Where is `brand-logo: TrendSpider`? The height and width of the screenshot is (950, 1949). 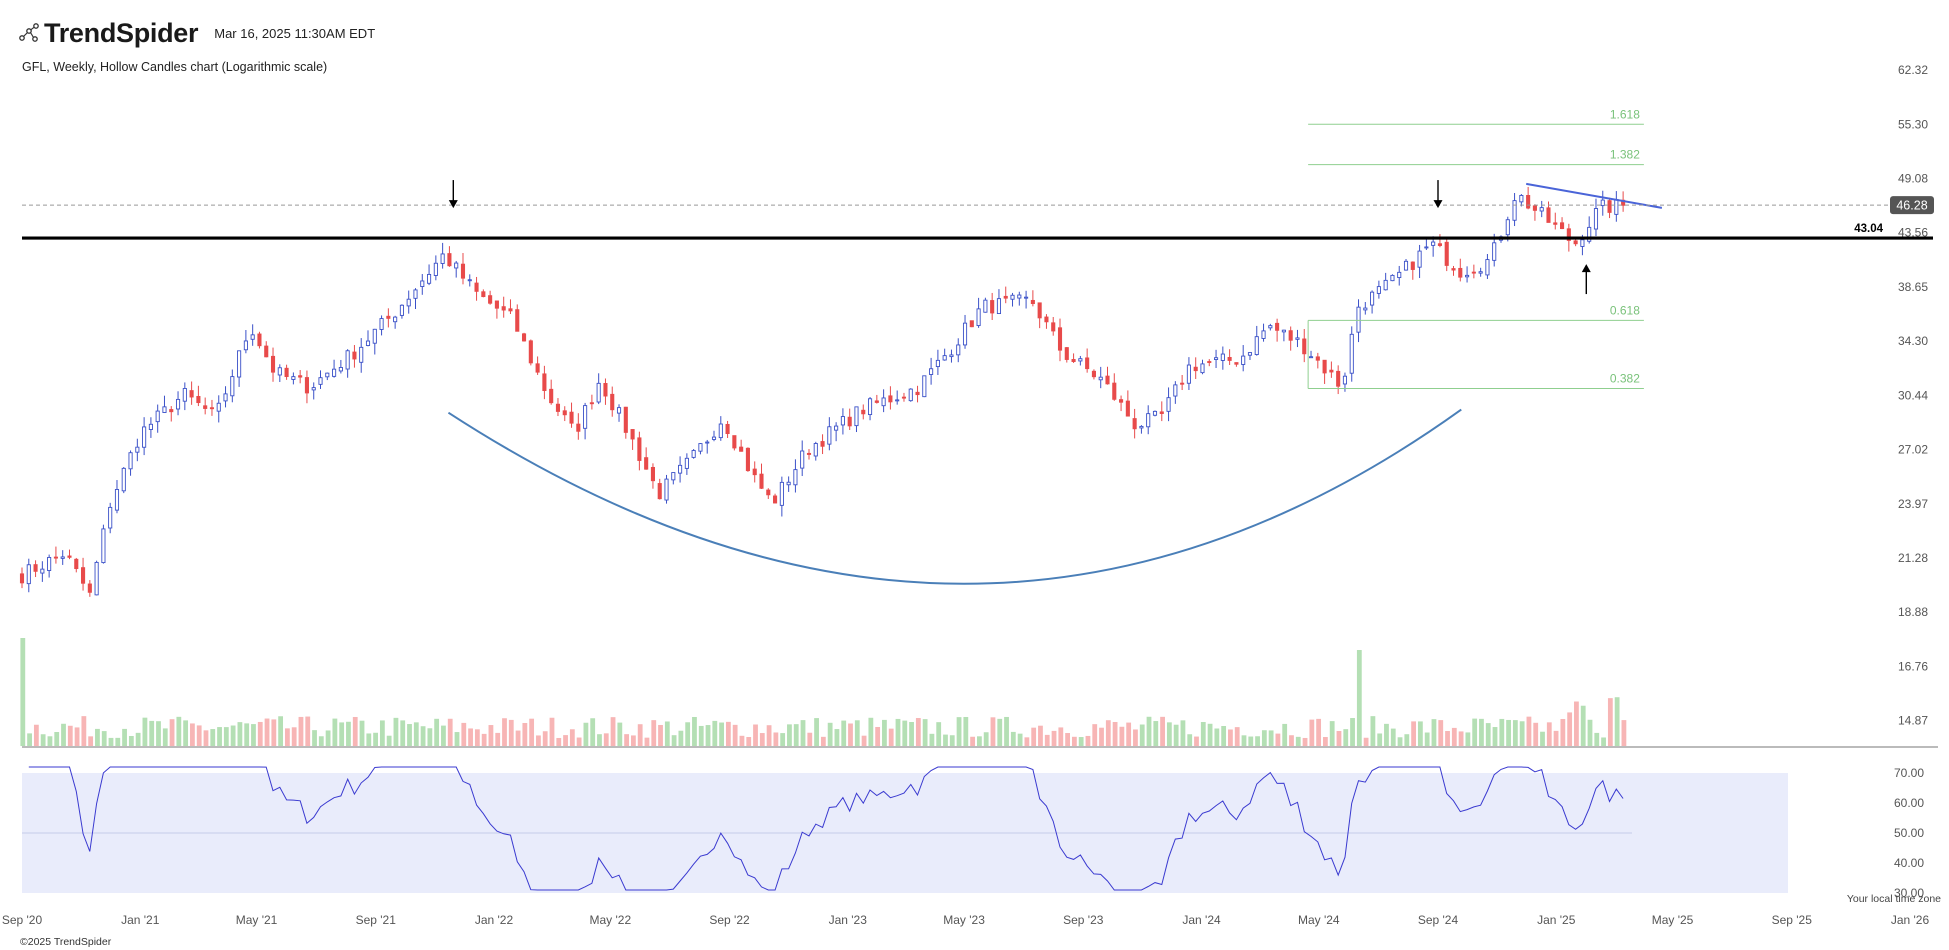 brand-logo: TrendSpider is located at coordinates (108, 33).